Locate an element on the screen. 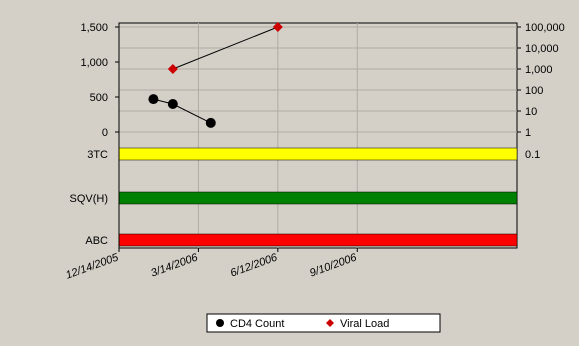 Image resolution: width=579 pixels, height=346 pixels. left-axis-tick-label: 1,500 is located at coordinates (94, 28).